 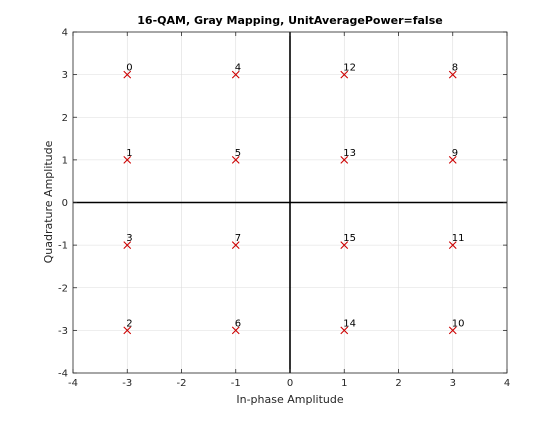 What do you see at coordinates (236, 383) in the screenshot?
I see `x-tick-label: -1` at bounding box center [236, 383].